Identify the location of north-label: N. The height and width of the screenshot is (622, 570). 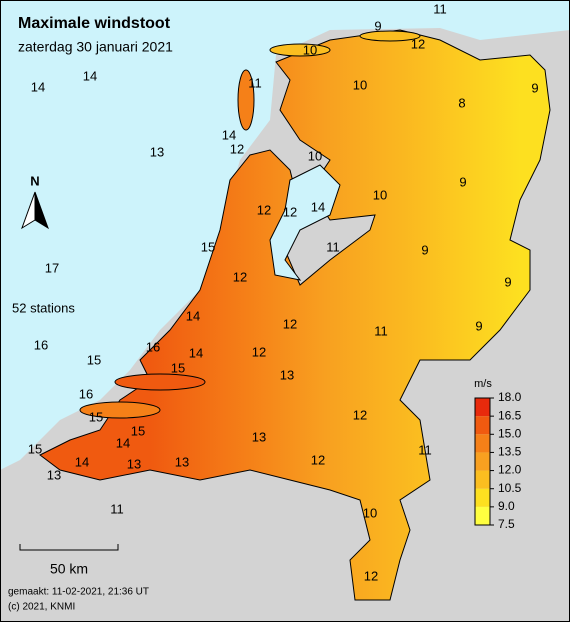
(34, 180).